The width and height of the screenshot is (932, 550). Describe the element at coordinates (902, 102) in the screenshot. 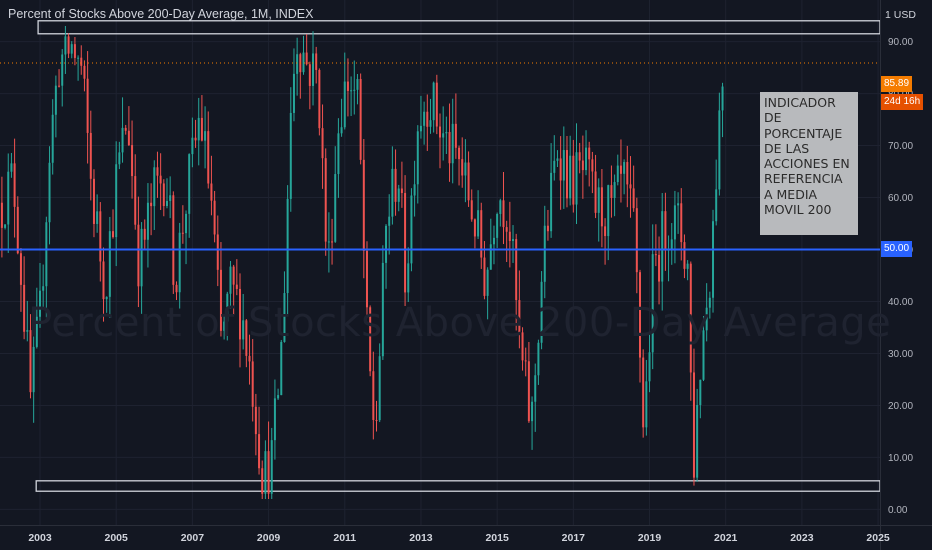

I see `countdown-tag: 24d 16h` at that location.